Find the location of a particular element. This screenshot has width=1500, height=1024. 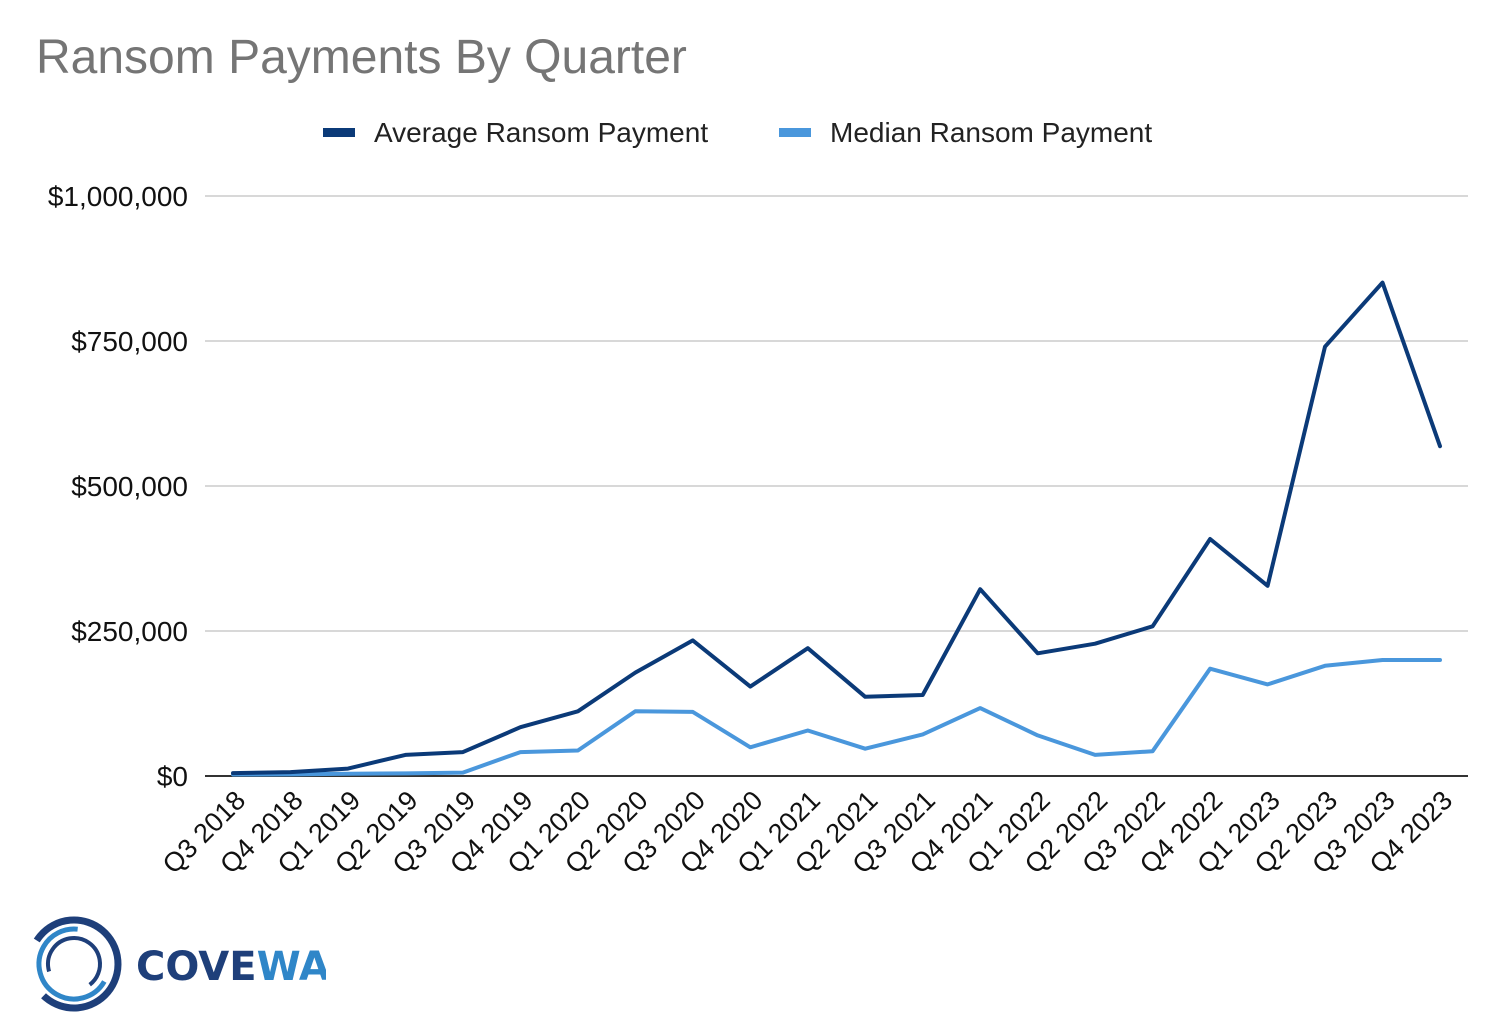

brand-name-ware: WARE is located at coordinates (291, 967).